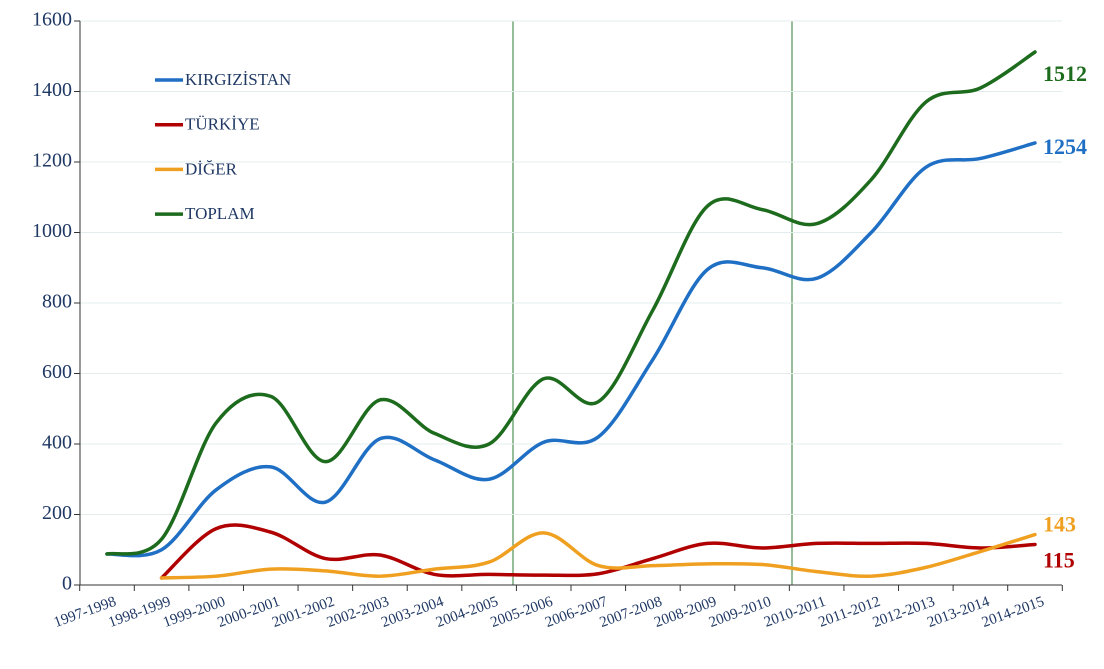 This screenshot has height=669, width=1104. What do you see at coordinates (238, 79) in the screenshot?
I see `legend-label: KIRGIZİSTAN` at bounding box center [238, 79].